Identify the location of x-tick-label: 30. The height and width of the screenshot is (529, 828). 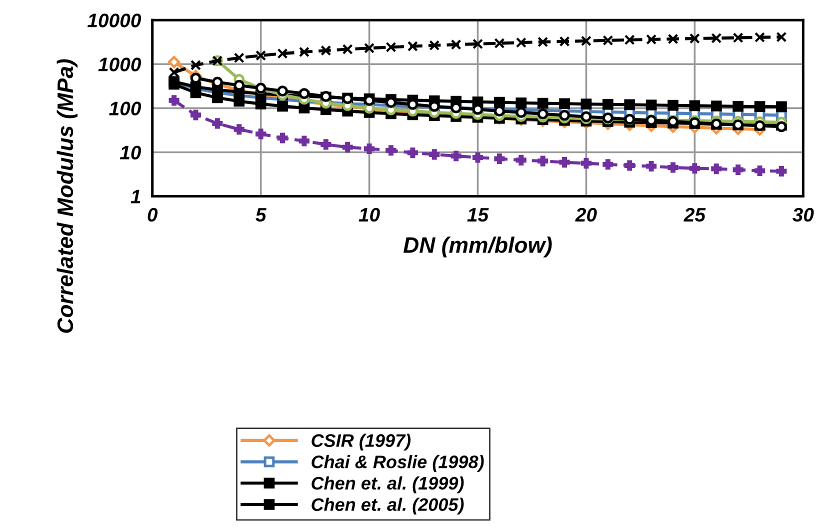
(803, 215).